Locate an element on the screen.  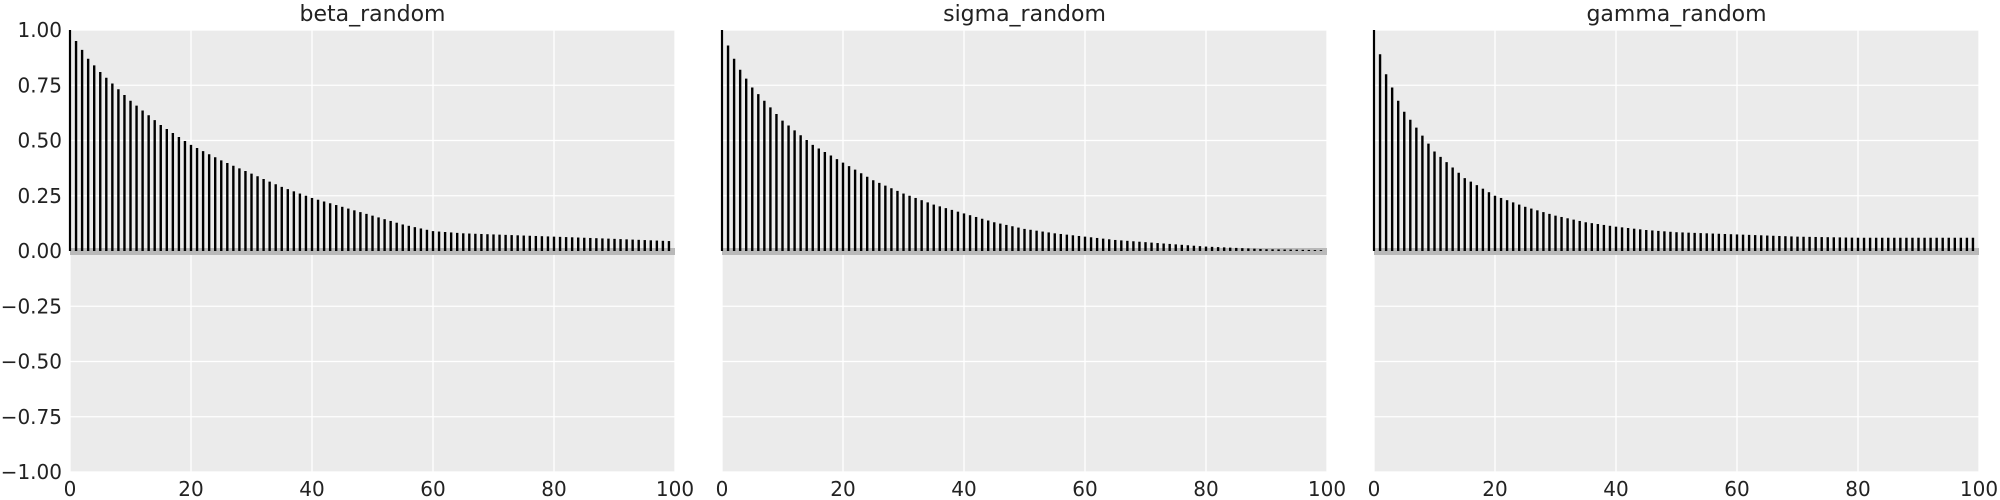
y-tick-label: −0.75 is located at coordinates (31, 417).